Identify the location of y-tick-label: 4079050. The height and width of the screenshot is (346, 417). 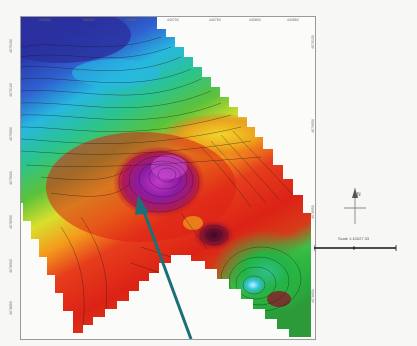
(10, 134).